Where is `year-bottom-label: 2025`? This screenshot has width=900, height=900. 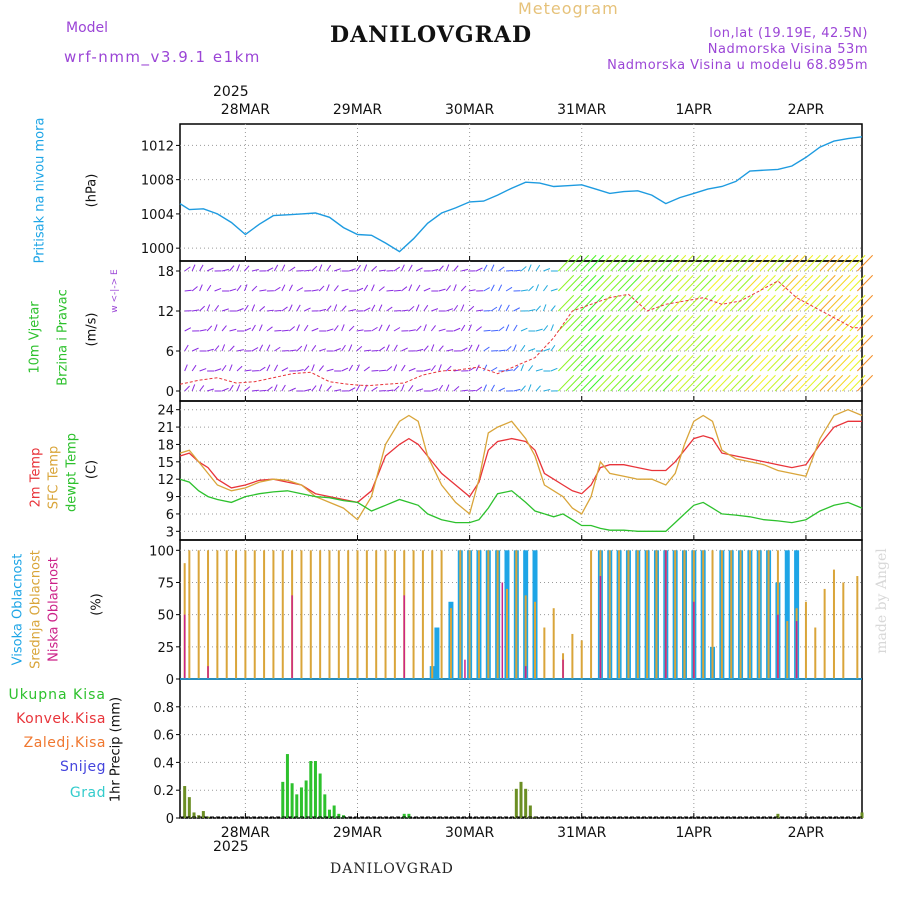
year-bottom-label: 2025 is located at coordinates (231, 847).